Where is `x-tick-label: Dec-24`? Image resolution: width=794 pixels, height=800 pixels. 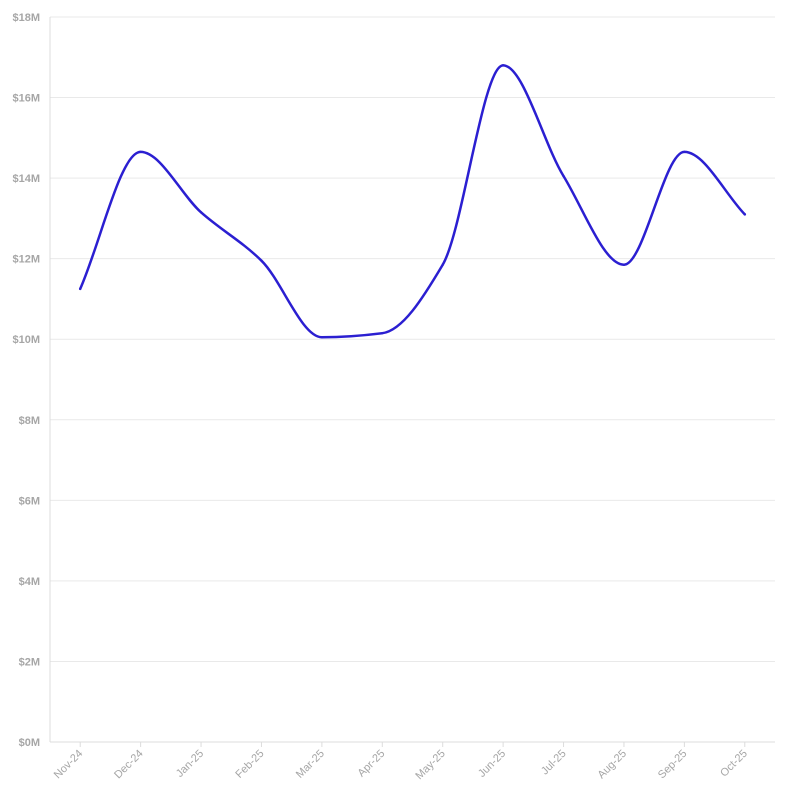
x-tick-label: Dec-24 is located at coordinates (129, 765).